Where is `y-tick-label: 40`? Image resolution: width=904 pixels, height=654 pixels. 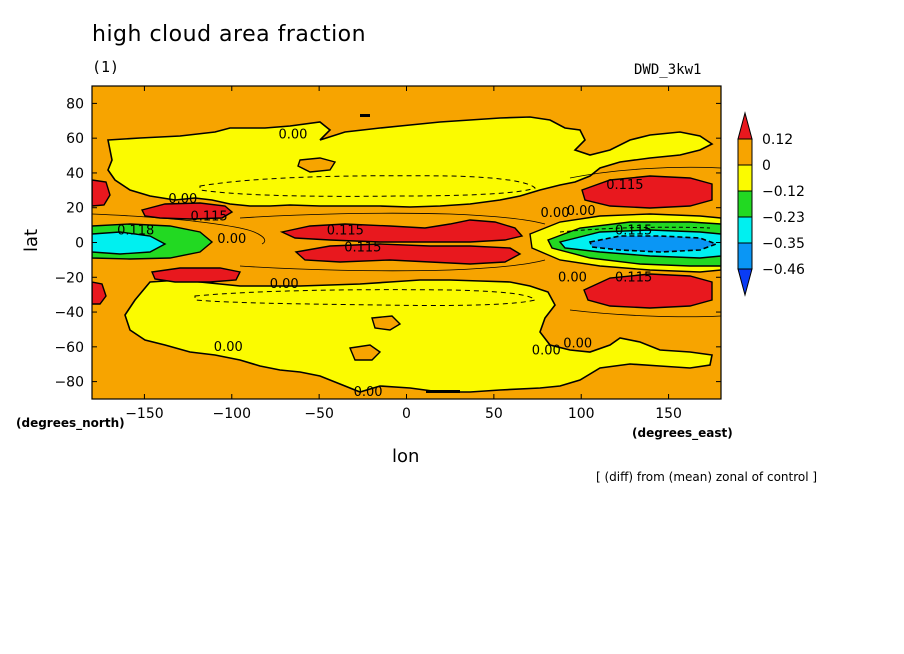
y-tick-label: 40 is located at coordinates (75, 174).